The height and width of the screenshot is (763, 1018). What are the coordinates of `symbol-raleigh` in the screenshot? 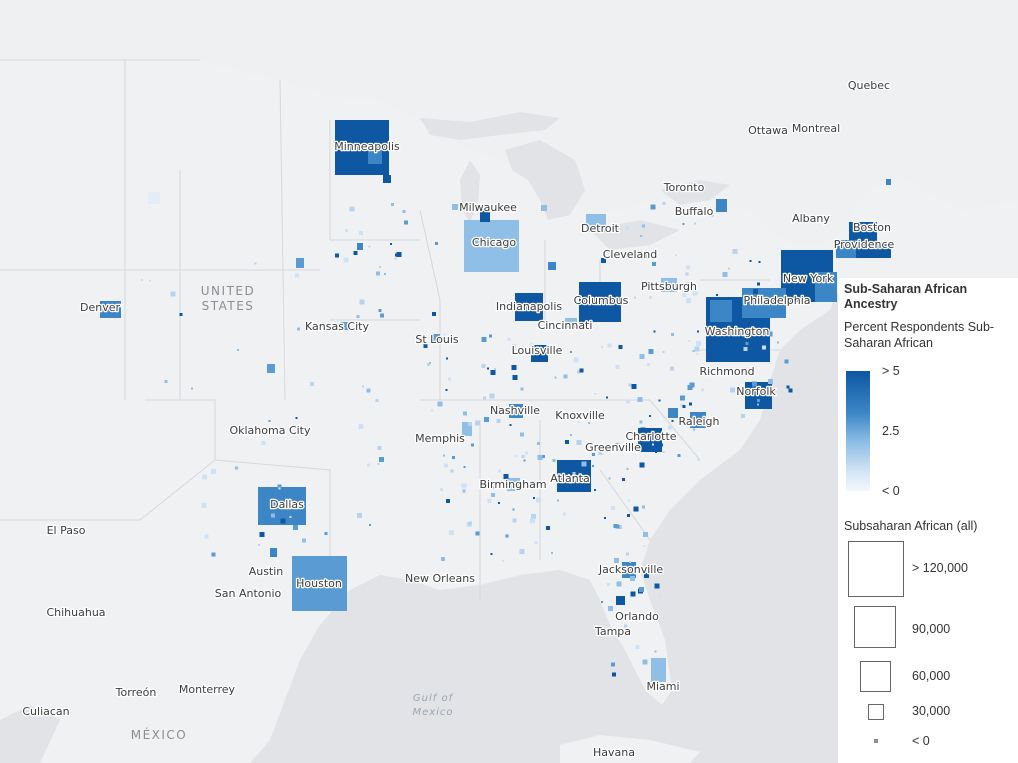 It's located at (698, 420).